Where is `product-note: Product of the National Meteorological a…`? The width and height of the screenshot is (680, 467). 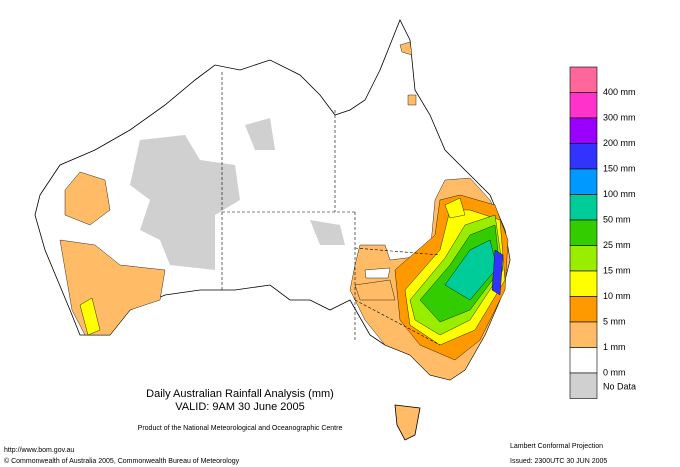 product-note: Product of the National Meteorological a… is located at coordinates (240, 428).